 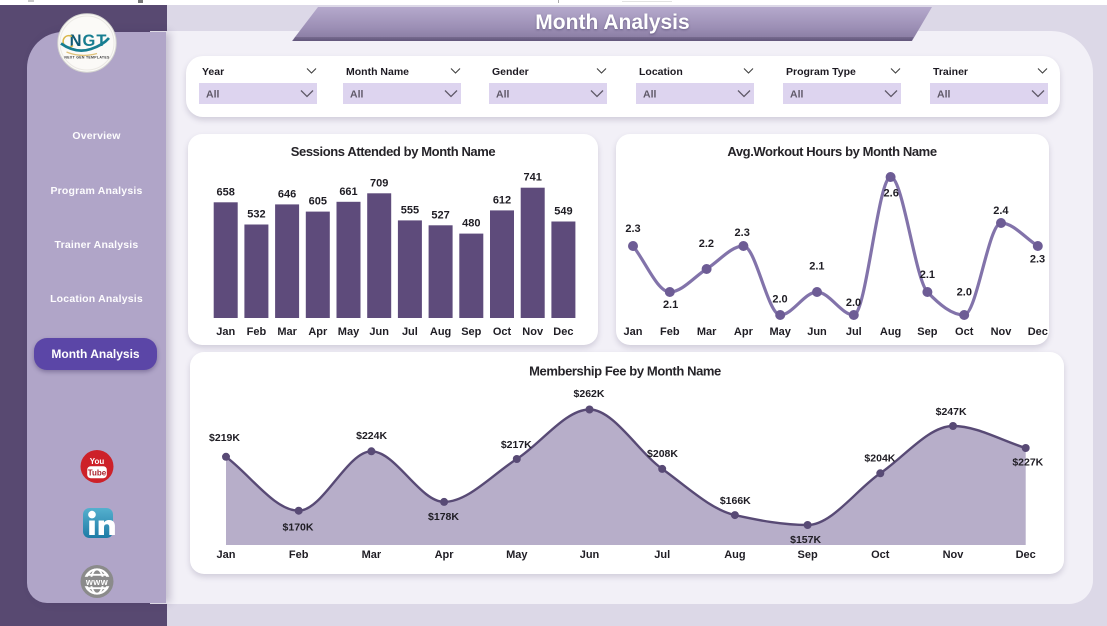 I want to click on svg-text: $224K, so click(x=371, y=436).